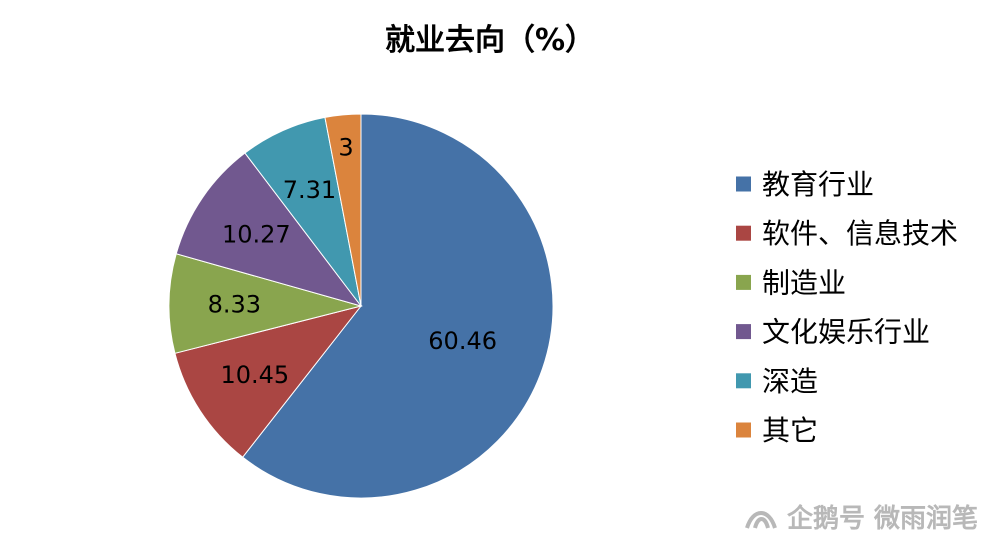 Image resolution: width=1000 pixels, height=547 pixels. I want to click on legend-swatch-further-study, so click(743, 381).